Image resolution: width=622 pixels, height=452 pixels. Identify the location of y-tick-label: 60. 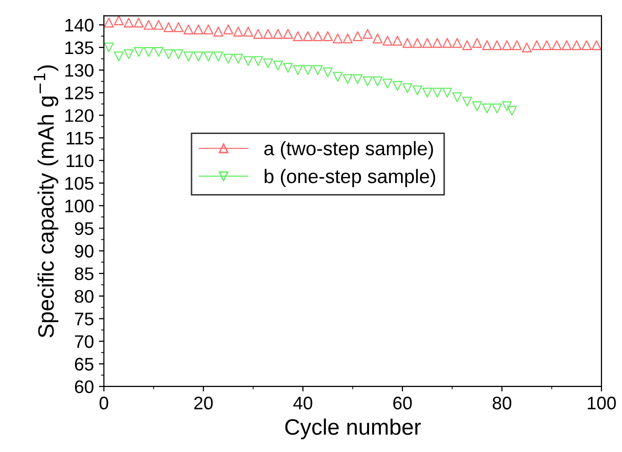
(84, 387).